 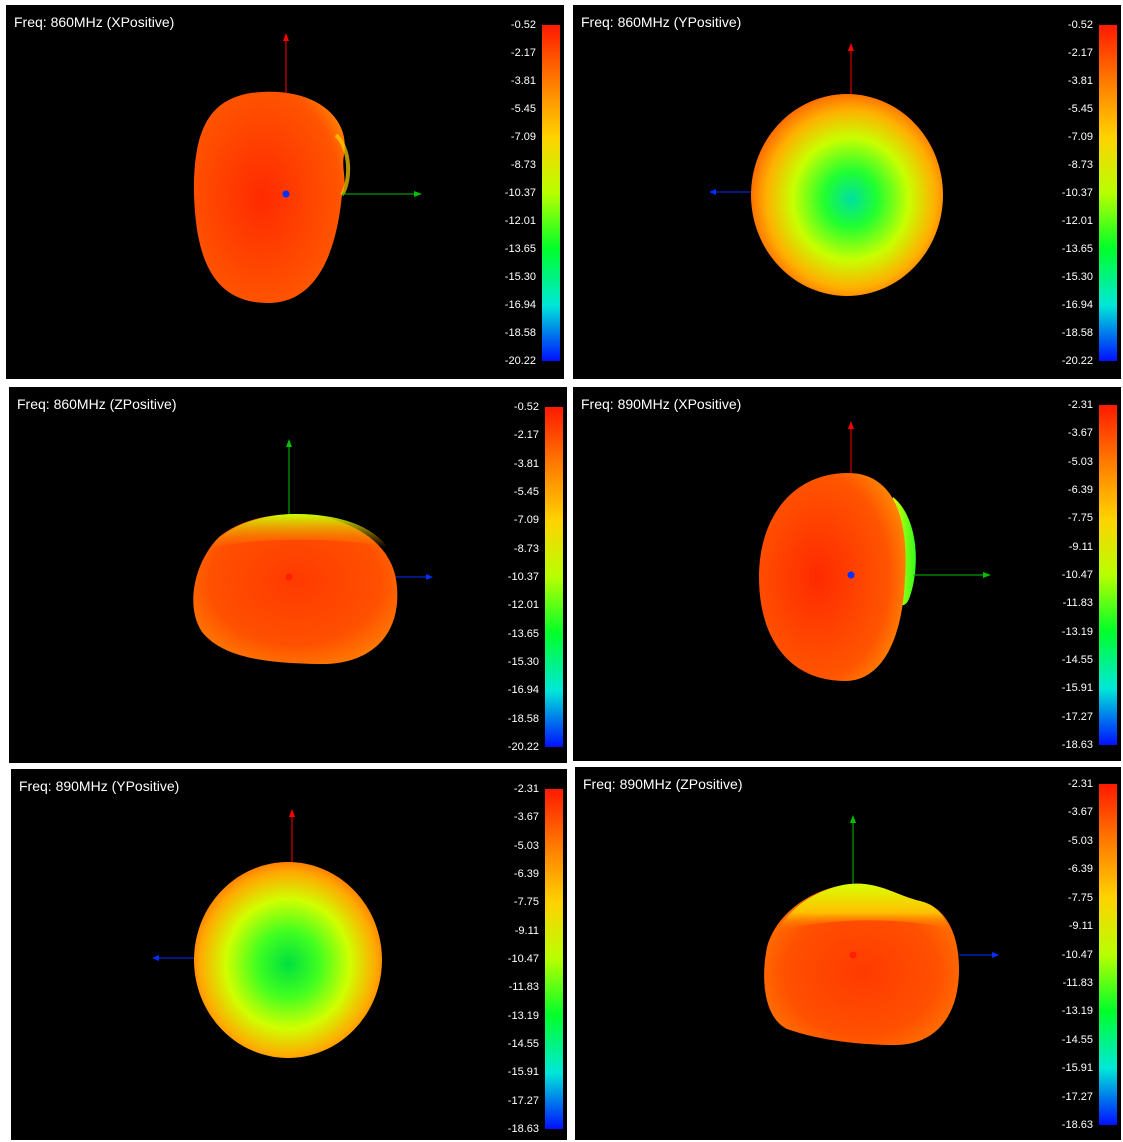 I want to click on panel-title: Freq: 860MHz (ZPositive), so click(x=97, y=404).